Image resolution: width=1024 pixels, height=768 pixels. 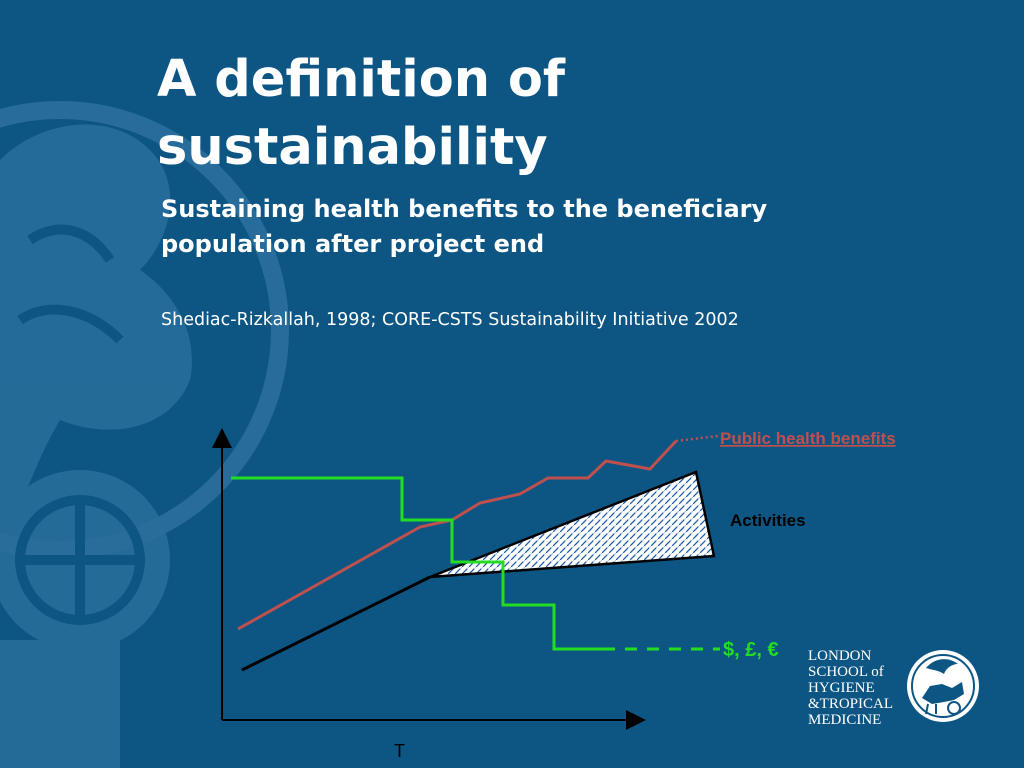 What do you see at coordinates (572, 524) in the screenshot?
I see `activities-sustained-area` at bounding box center [572, 524].